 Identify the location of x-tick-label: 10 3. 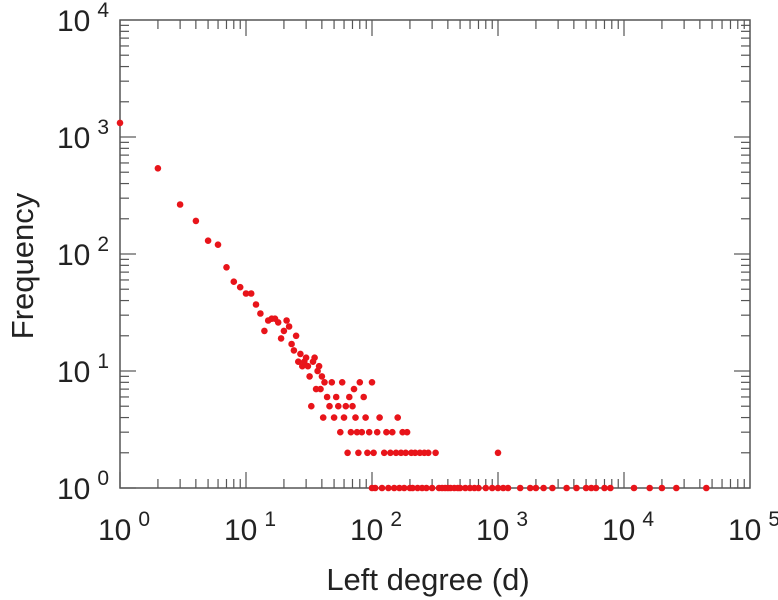
(502, 527).